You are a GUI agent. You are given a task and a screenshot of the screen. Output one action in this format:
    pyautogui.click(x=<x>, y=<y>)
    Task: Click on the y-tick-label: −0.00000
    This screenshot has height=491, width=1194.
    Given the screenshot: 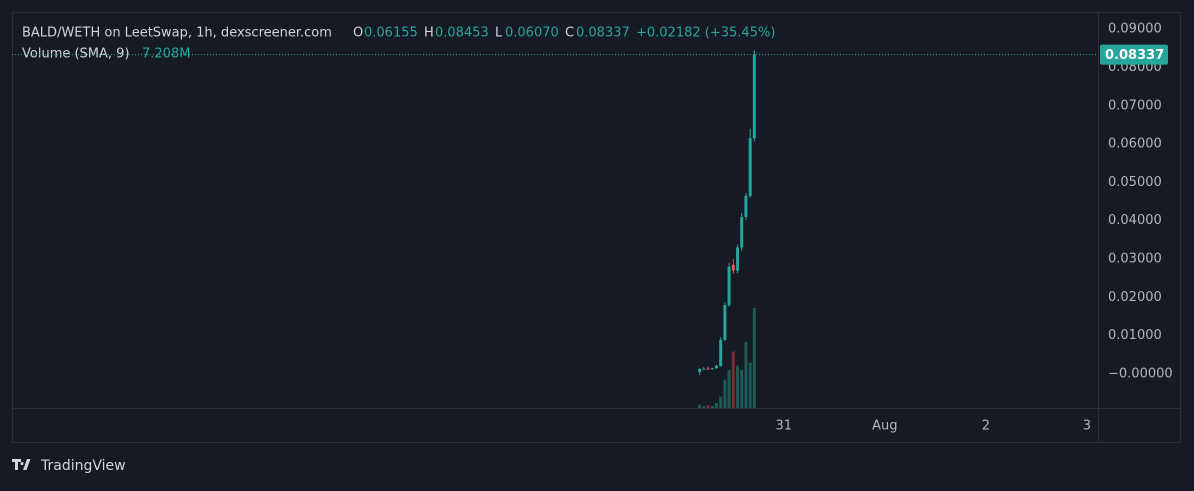 What is the action you would take?
    pyautogui.click(x=1140, y=373)
    